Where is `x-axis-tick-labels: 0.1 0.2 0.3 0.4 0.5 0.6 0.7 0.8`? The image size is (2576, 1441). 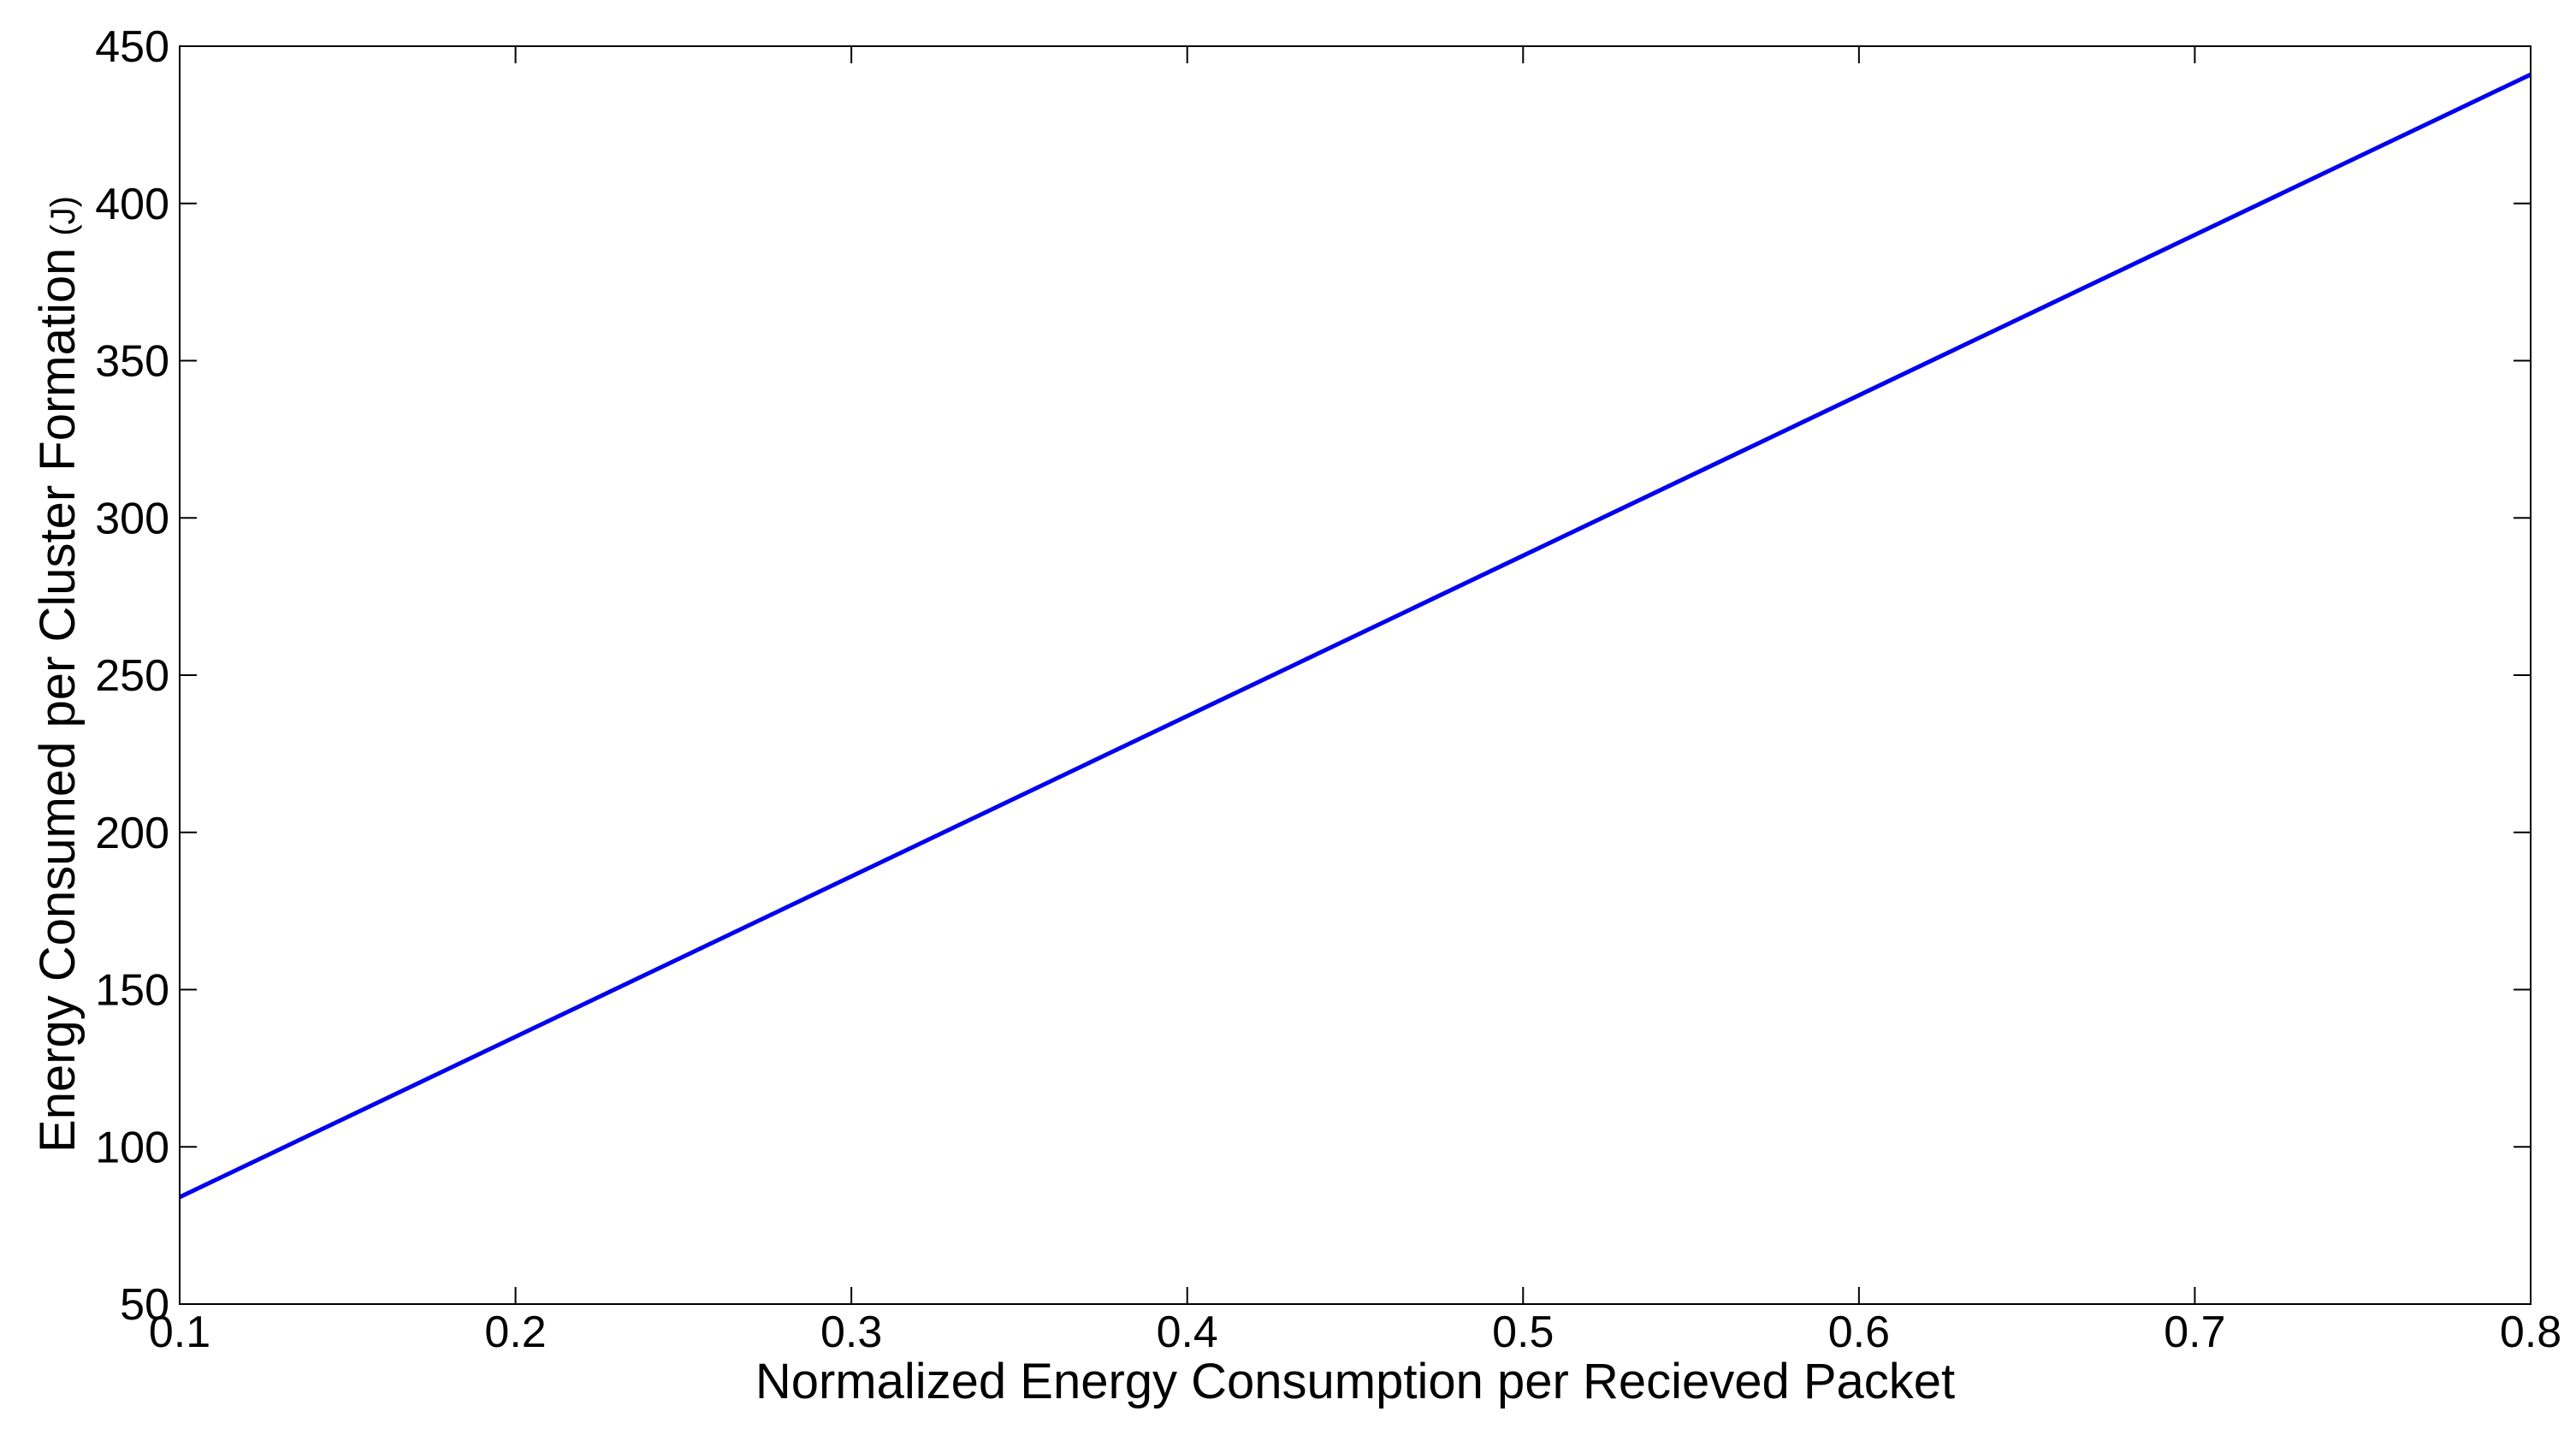
x-axis-tick-labels: 0.1 0.2 0.3 0.4 0.5 0.6 0.7 0.8 is located at coordinates (1355, 1332).